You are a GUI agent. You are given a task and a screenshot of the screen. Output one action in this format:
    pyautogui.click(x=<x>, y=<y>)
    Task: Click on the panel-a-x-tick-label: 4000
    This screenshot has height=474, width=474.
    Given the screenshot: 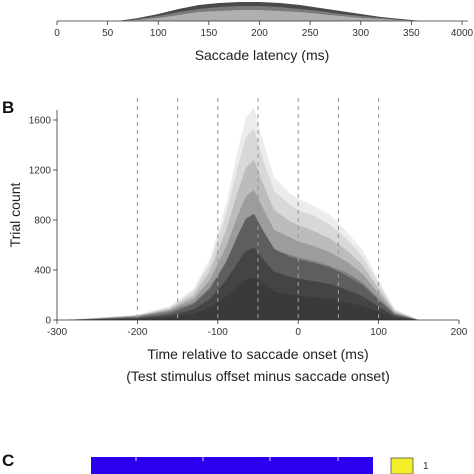 What is the action you would take?
    pyautogui.click(x=462, y=33)
    